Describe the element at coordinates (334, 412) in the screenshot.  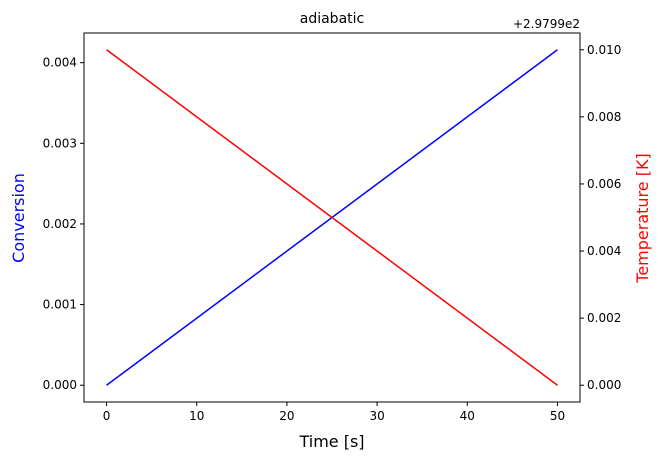
I see `x-axis: 0 10 20 30 40 50` at that location.